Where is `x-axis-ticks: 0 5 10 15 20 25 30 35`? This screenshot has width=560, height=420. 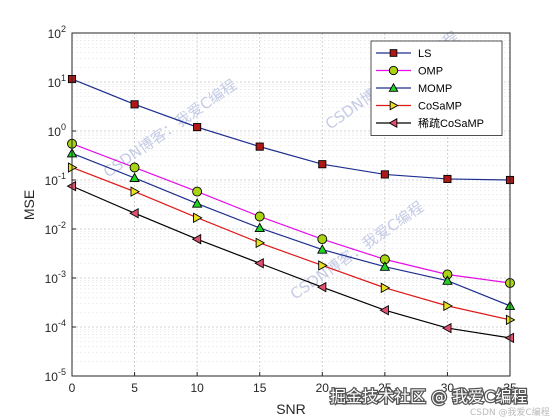
x-axis-ticks: 0 5 10 15 20 25 30 35 is located at coordinates (293, 383).